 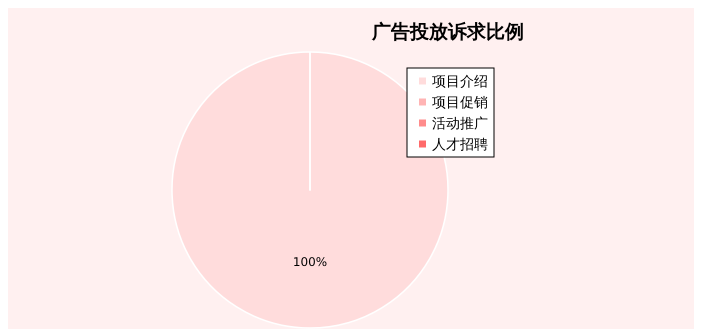 What do you see at coordinates (460, 144) in the screenshot?
I see `legend-label: 人才招聘` at bounding box center [460, 144].